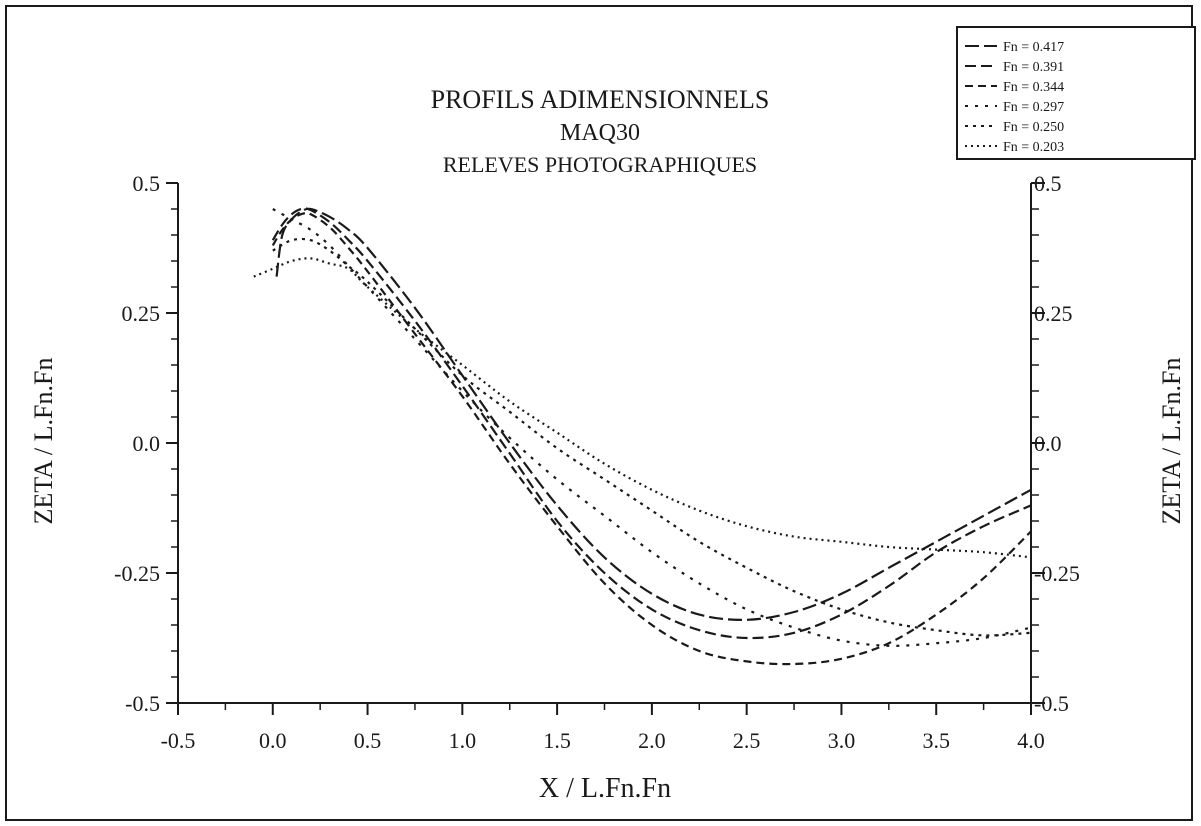 The width and height of the screenshot is (1201, 826). I want to click on y-tick-label-left: 0.0, so click(147, 443).